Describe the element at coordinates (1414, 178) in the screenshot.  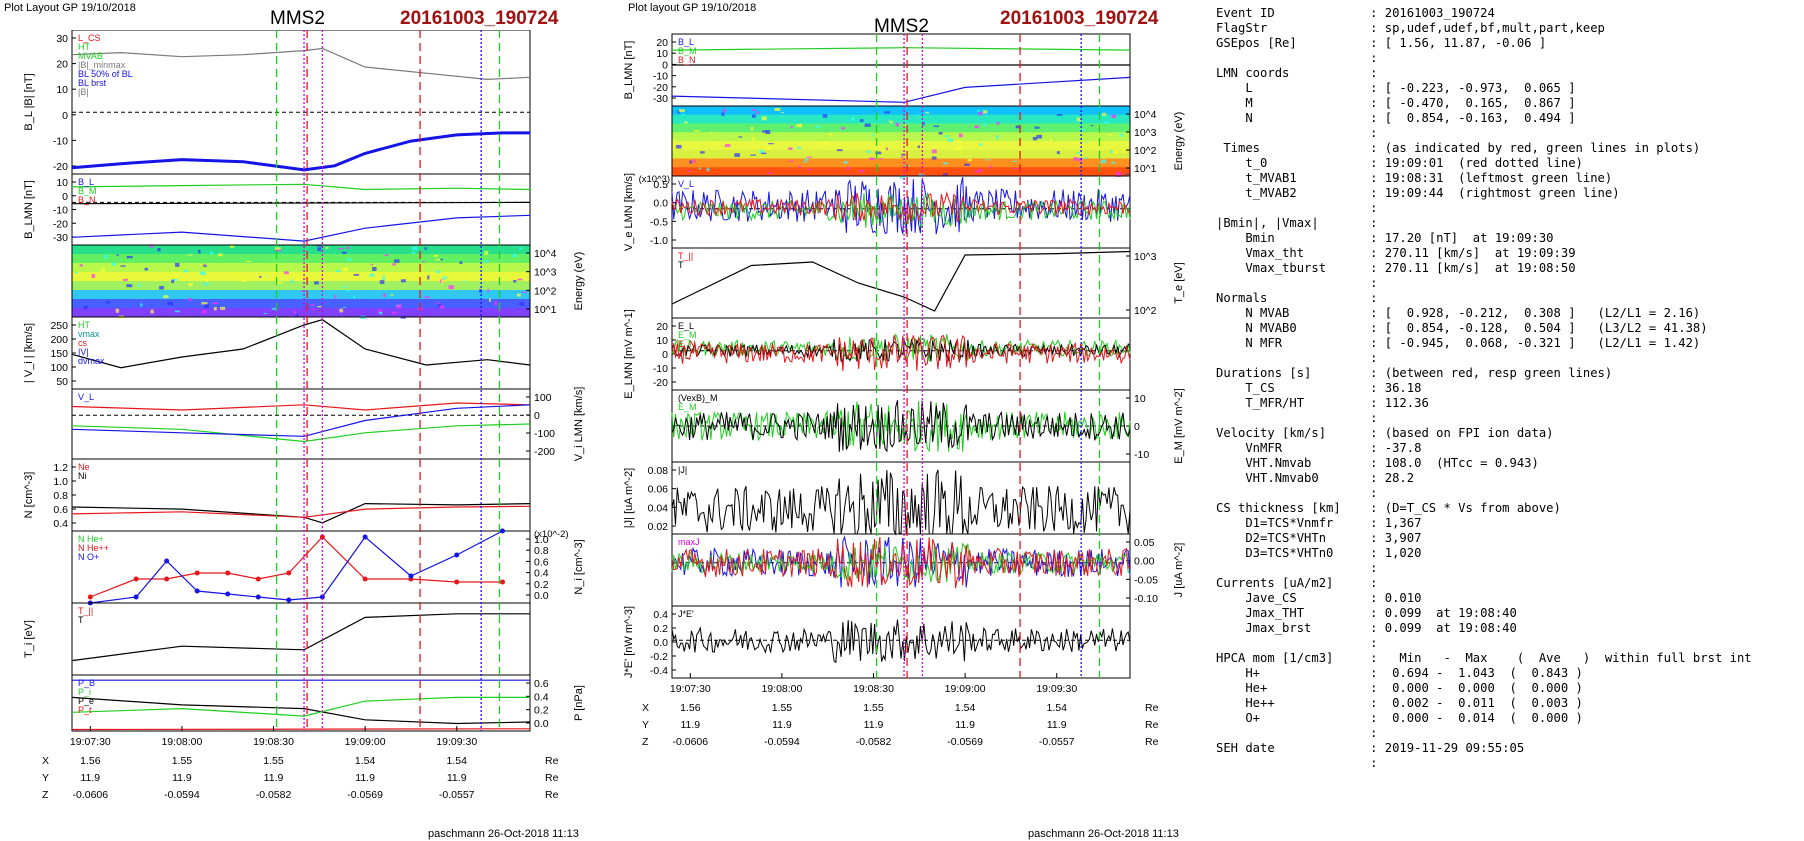
I see `info-line: t_MVAB1 : 19:08:31 (leftmost green line)` at that location.